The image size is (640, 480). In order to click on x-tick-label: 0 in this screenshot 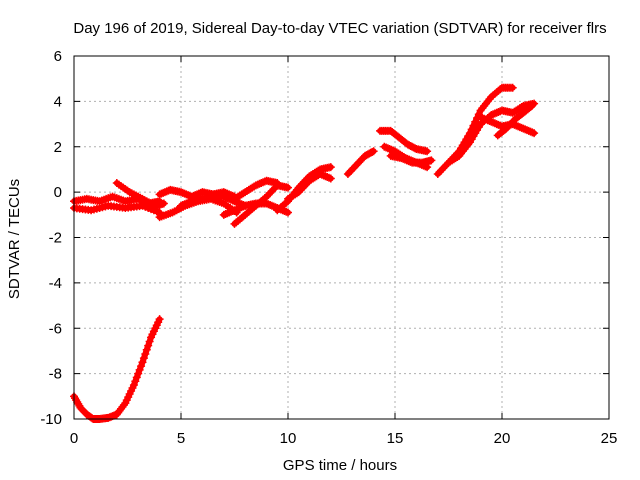, I will do `click(74, 438)`.